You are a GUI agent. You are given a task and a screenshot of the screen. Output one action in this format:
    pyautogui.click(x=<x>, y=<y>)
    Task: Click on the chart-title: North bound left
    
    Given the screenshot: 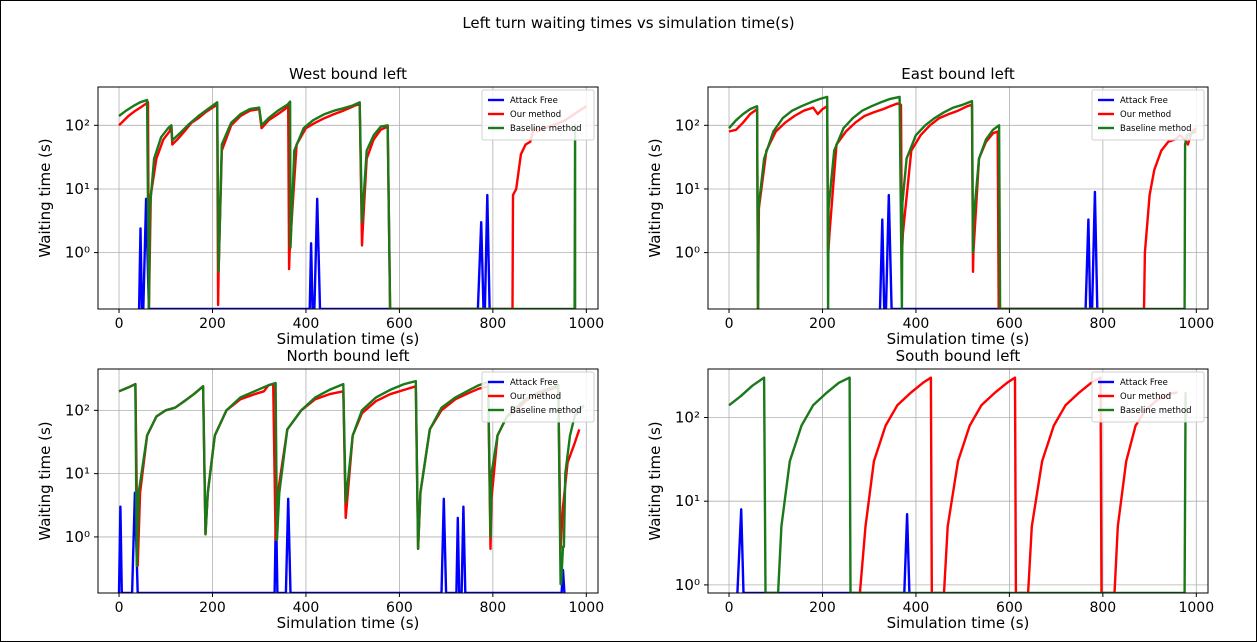 What is the action you would take?
    pyautogui.click(x=347, y=356)
    